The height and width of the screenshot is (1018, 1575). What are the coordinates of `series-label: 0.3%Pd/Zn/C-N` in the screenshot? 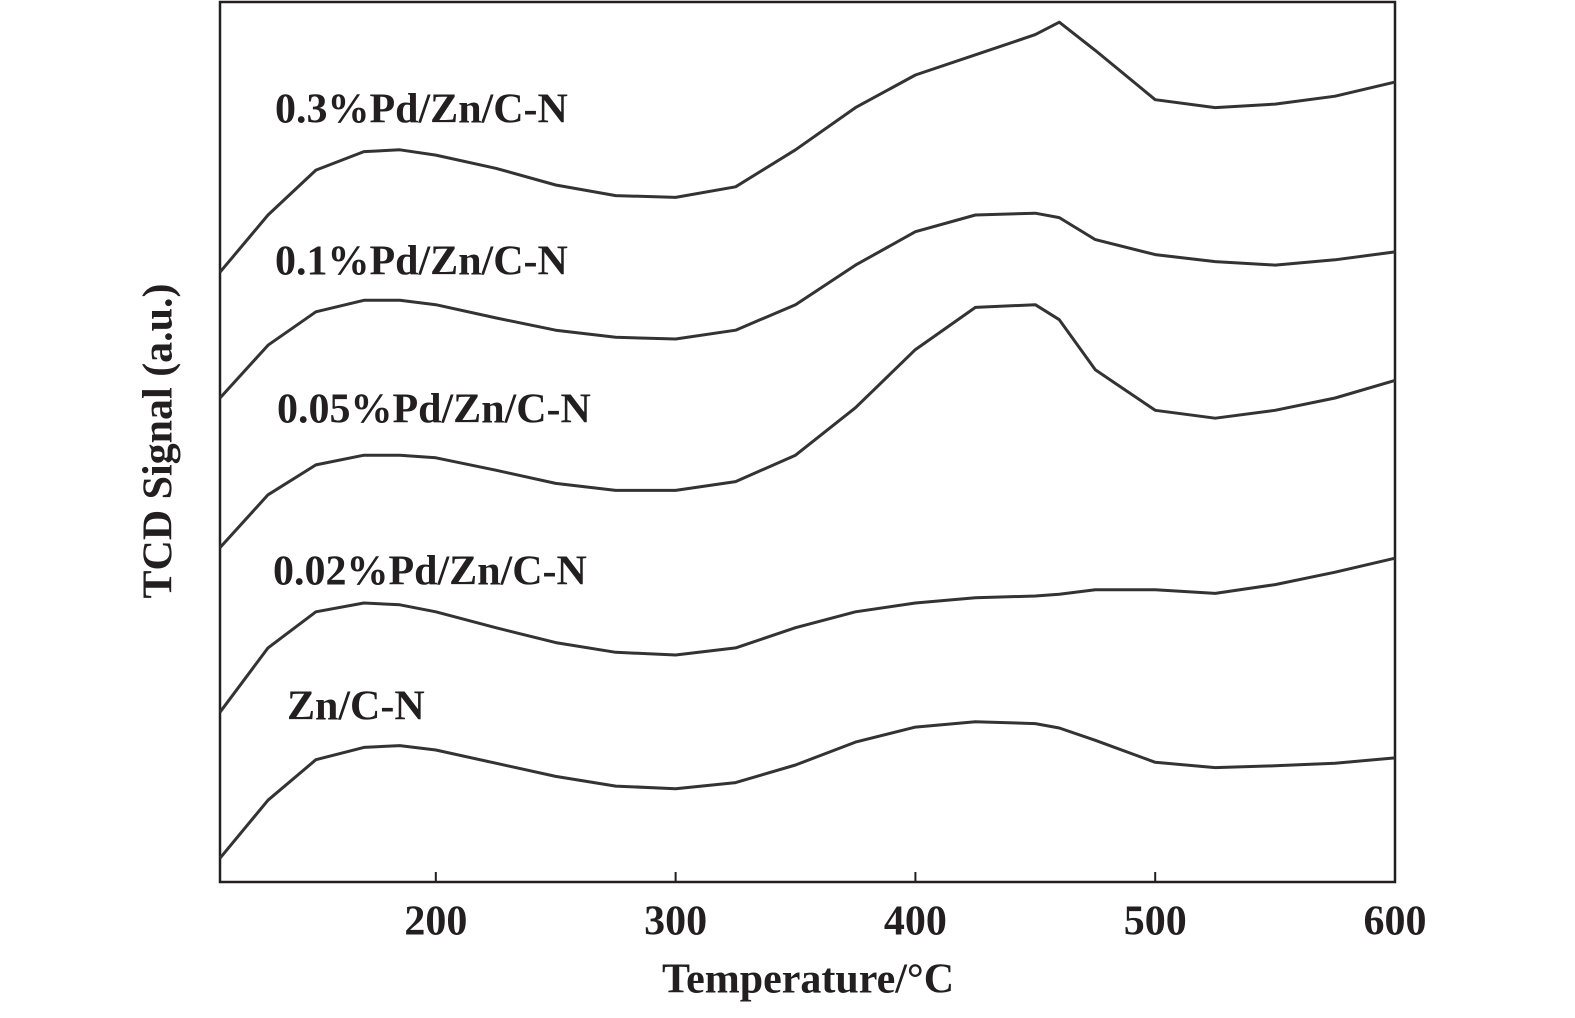 It's located at (421, 110).